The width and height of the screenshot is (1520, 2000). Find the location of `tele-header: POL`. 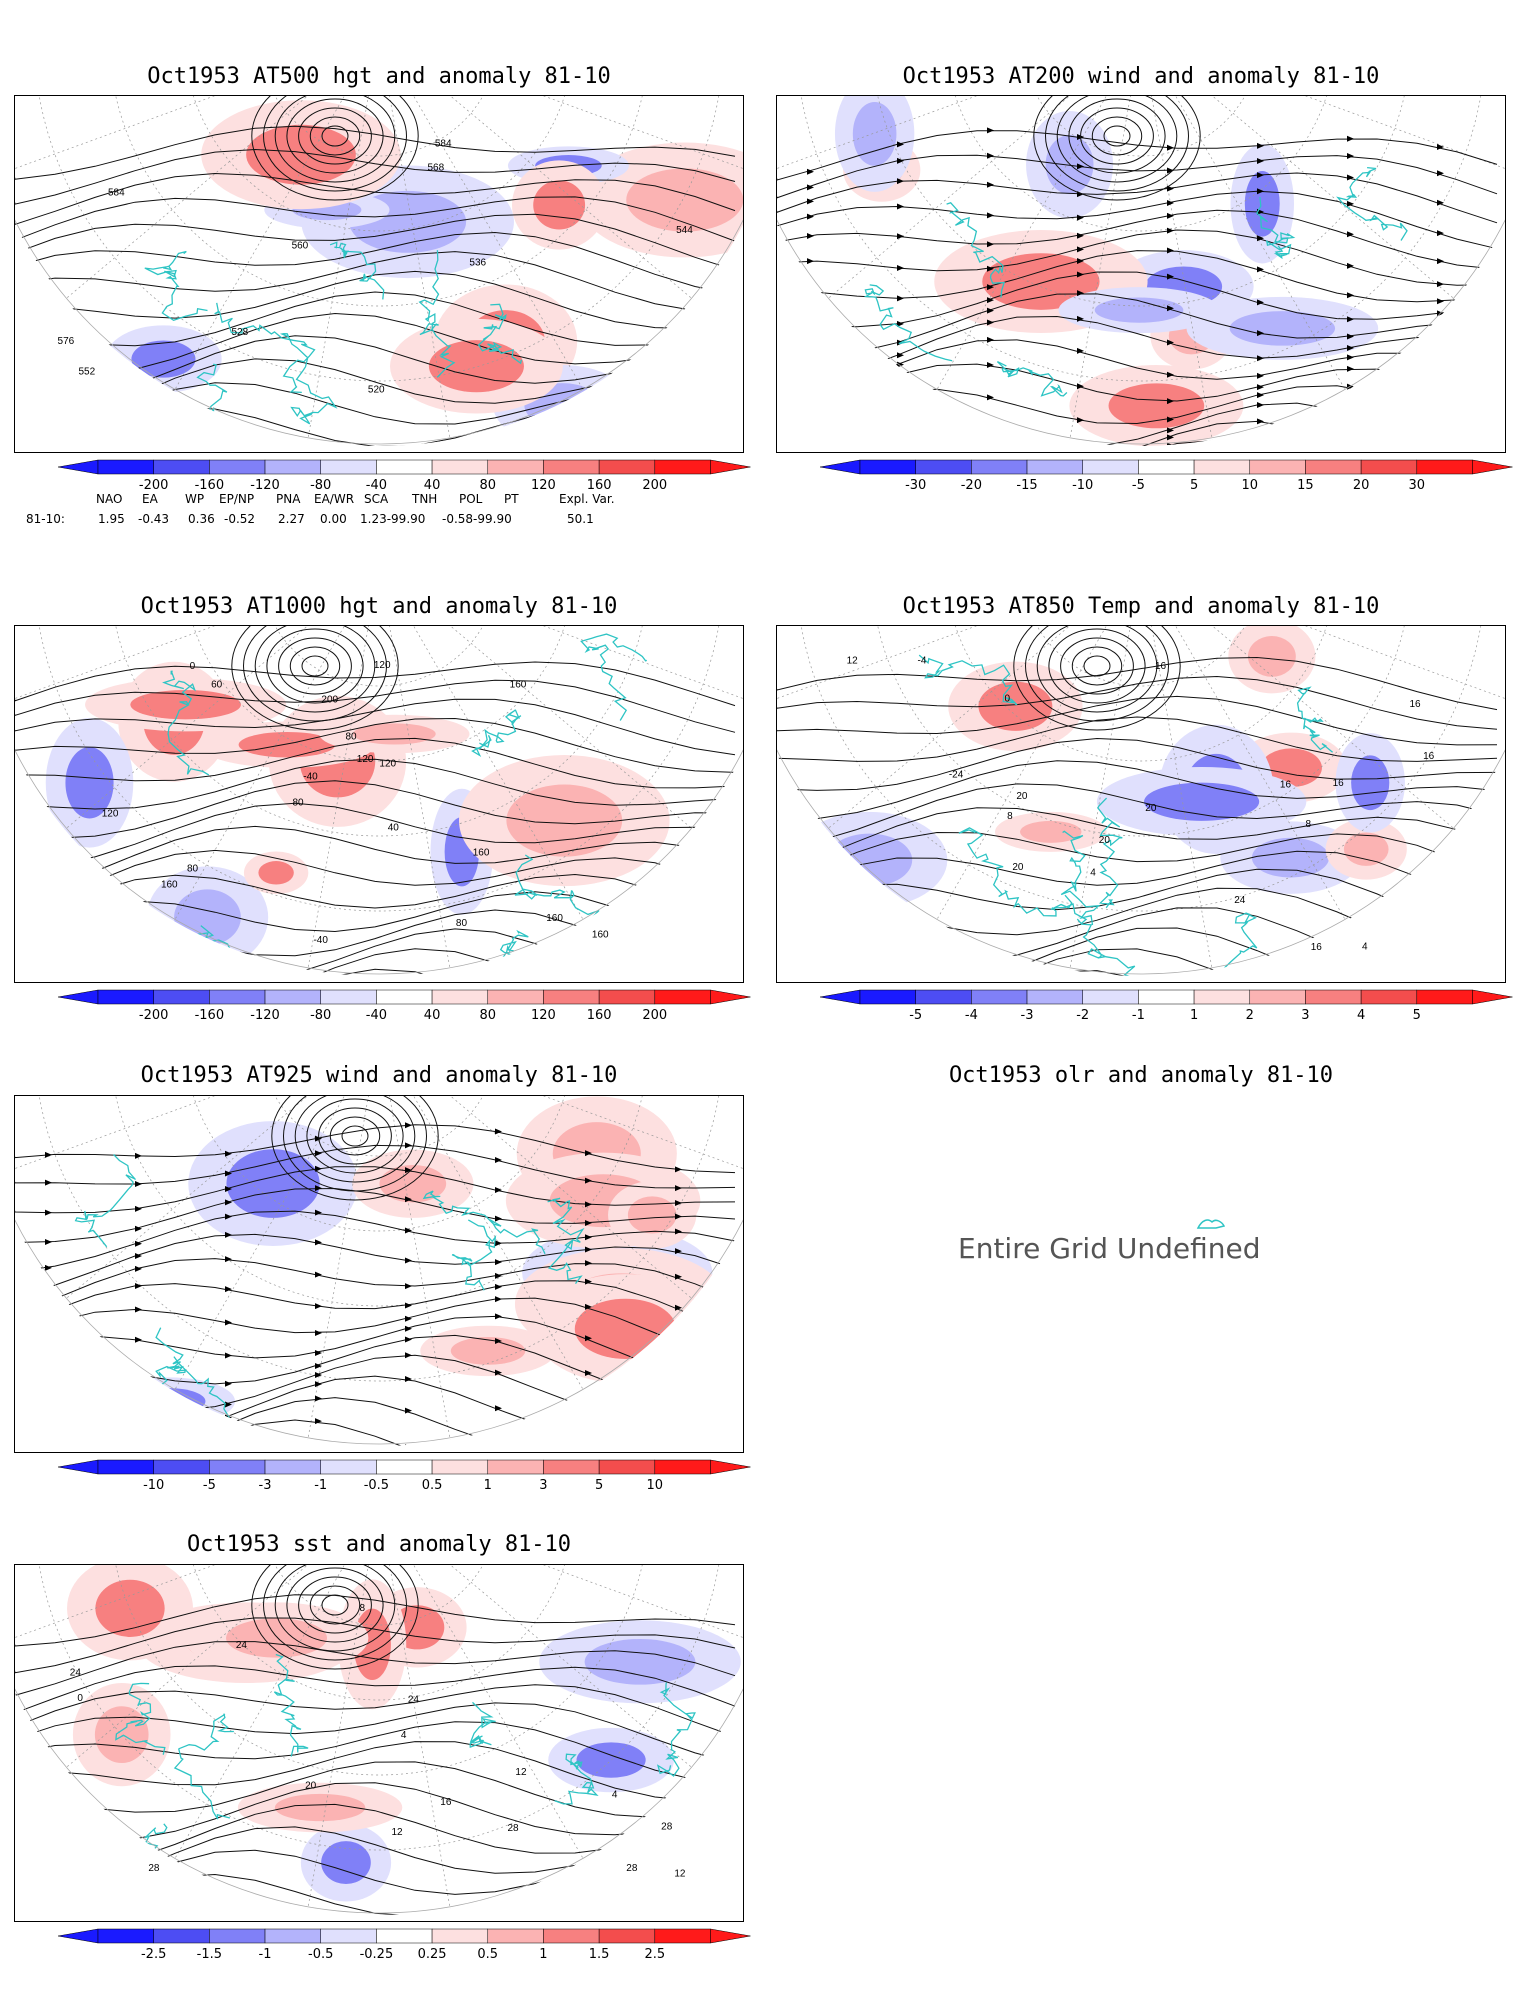

tele-header: POL is located at coordinates (471, 499).